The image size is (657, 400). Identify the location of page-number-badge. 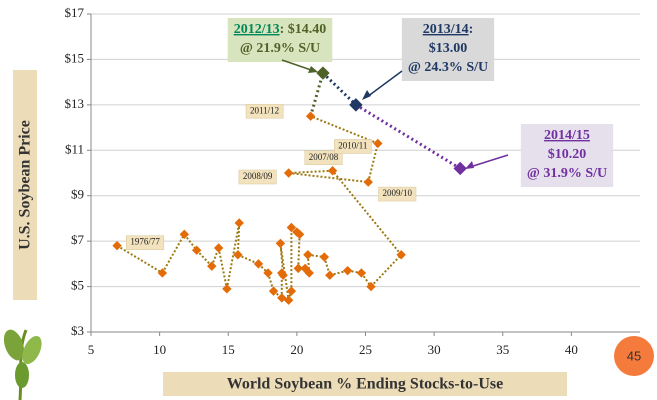
(634, 356).